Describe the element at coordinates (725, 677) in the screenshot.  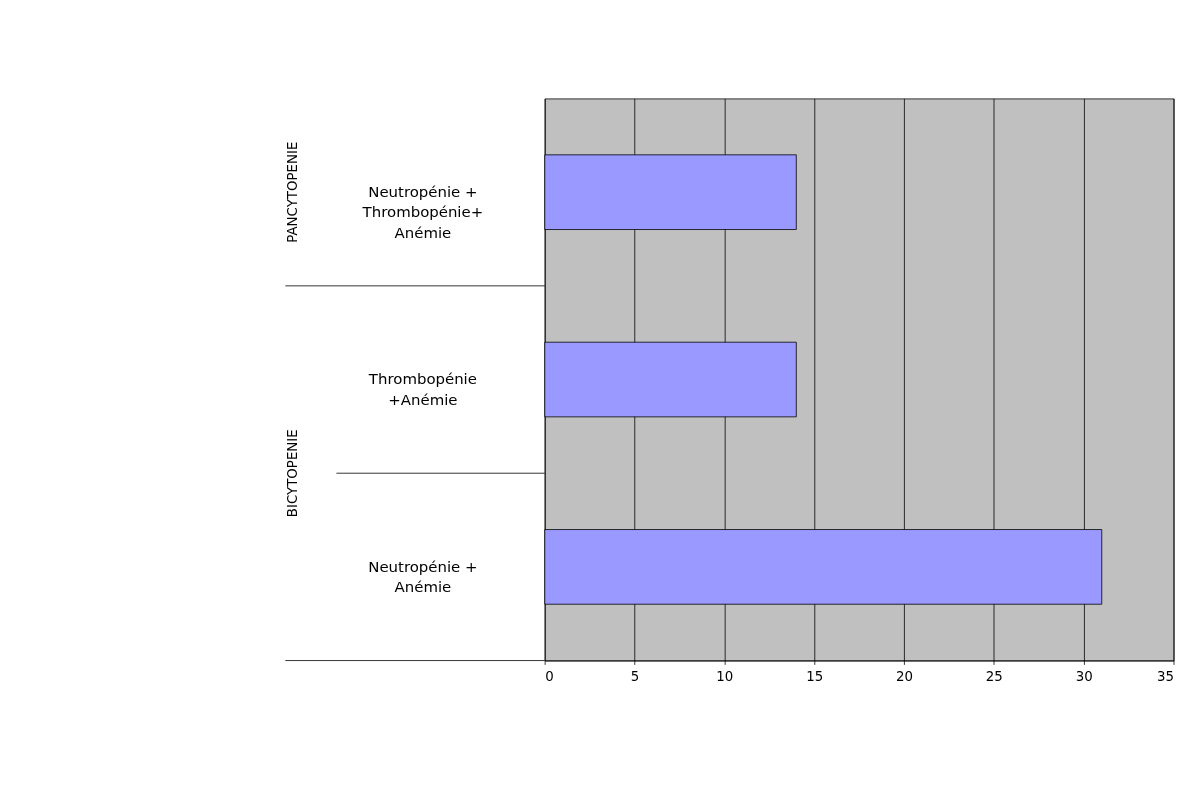
I see `x-tick-label: 10` at that location.